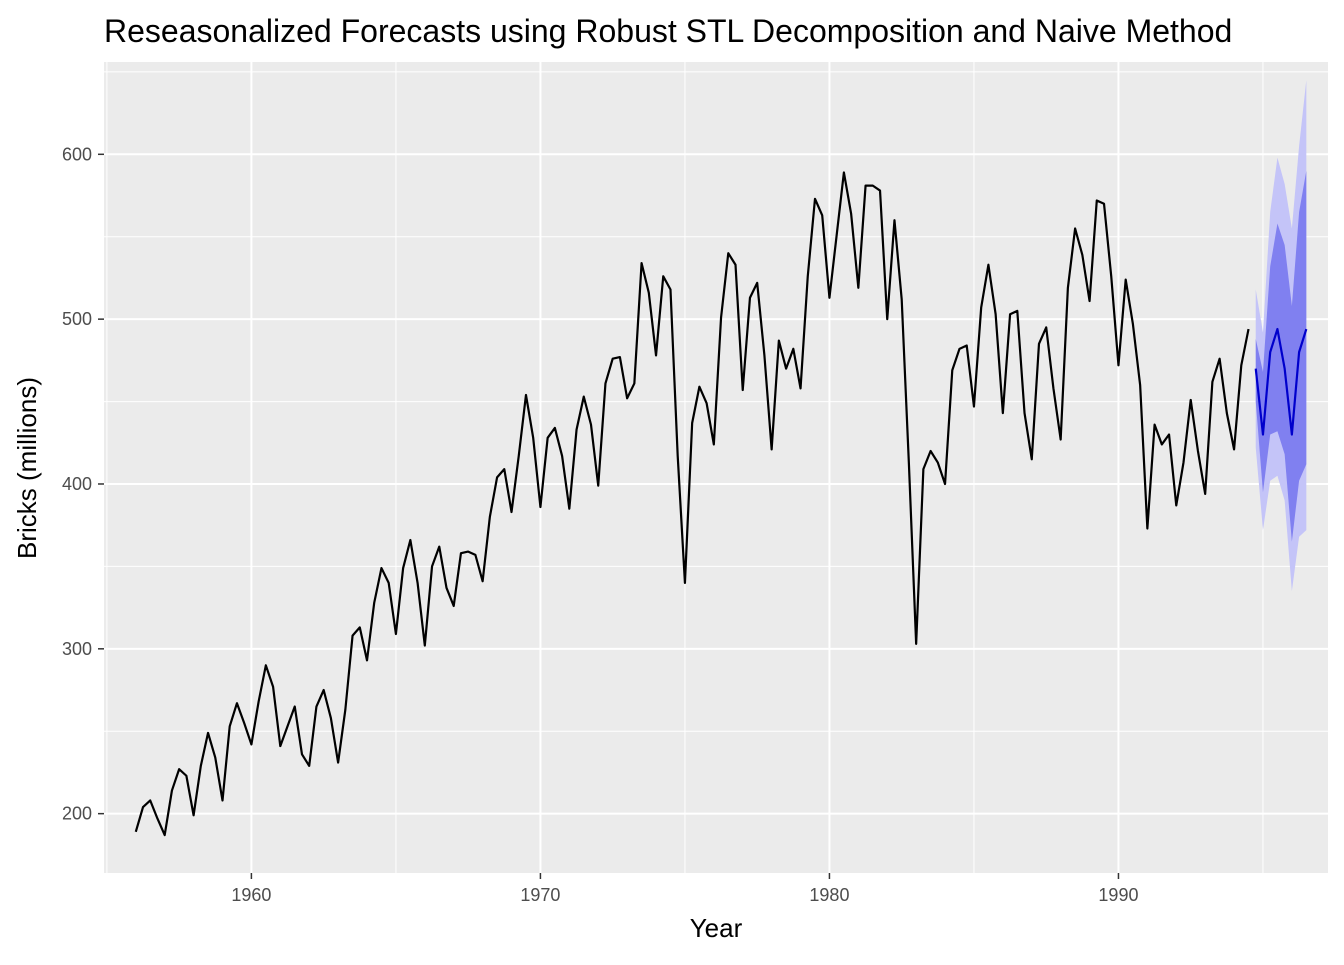 Image resolution: width=1344 pixels, height=965 pixels. What do you see at coordinates (716, 928) in the screenshot?
I see `x-axis-title: Year` at bounding box center [716, 928].